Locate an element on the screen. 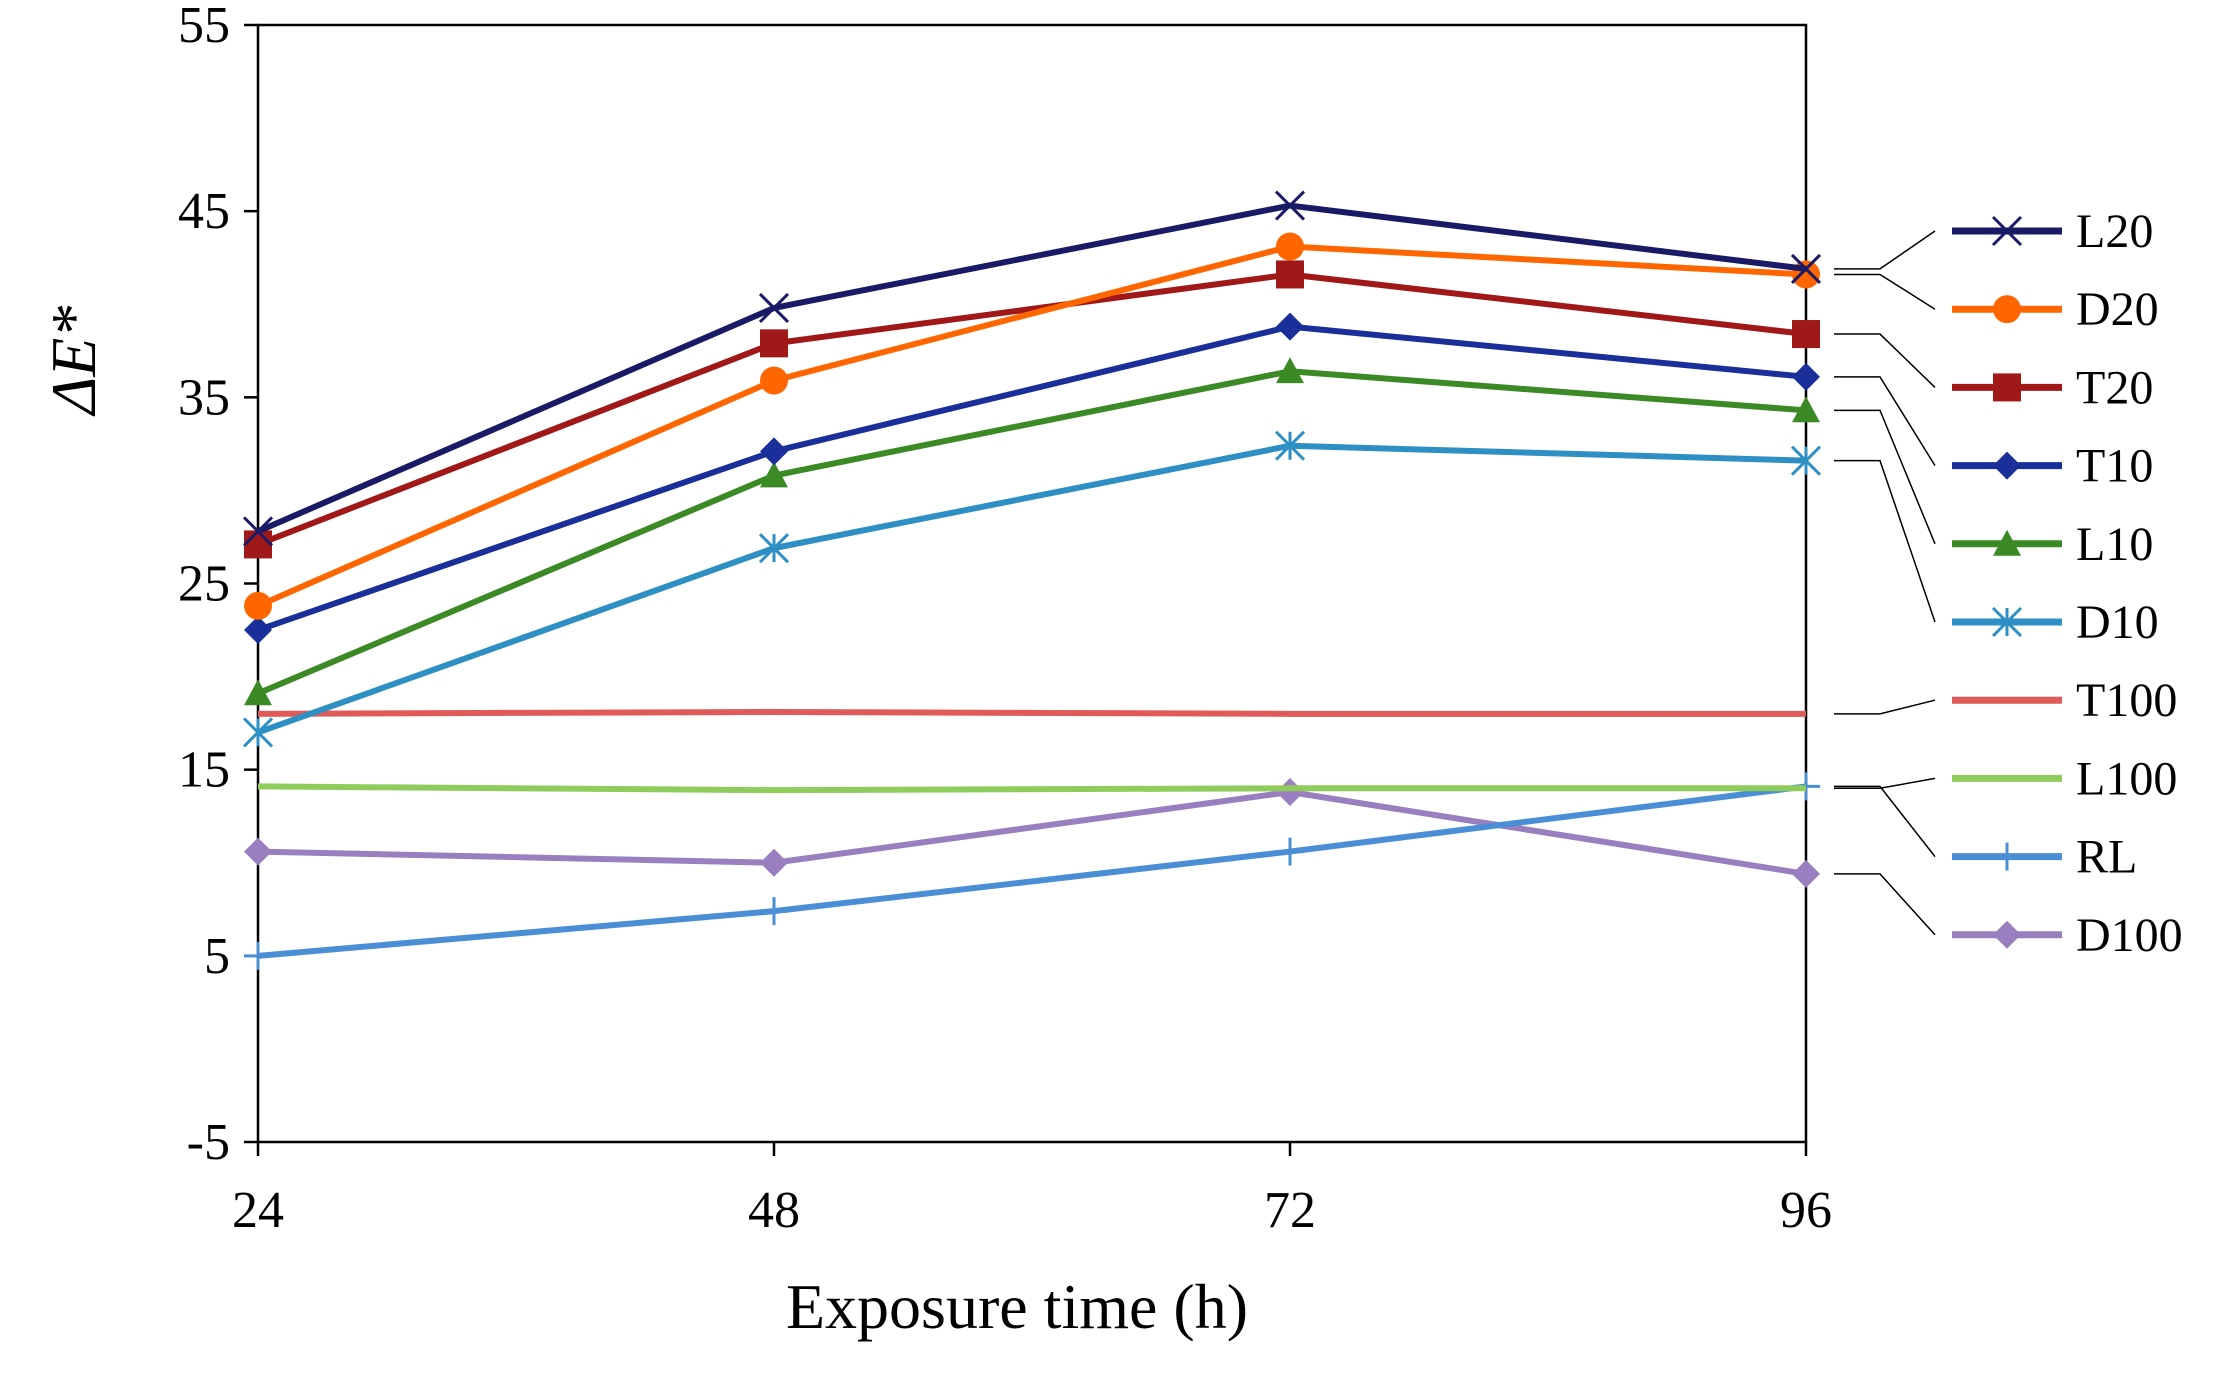 The width and height of the screenshot is (2214, 1373). y-axis: -5 5 15 25 35 45 55 is located at coordinates (218, 585).